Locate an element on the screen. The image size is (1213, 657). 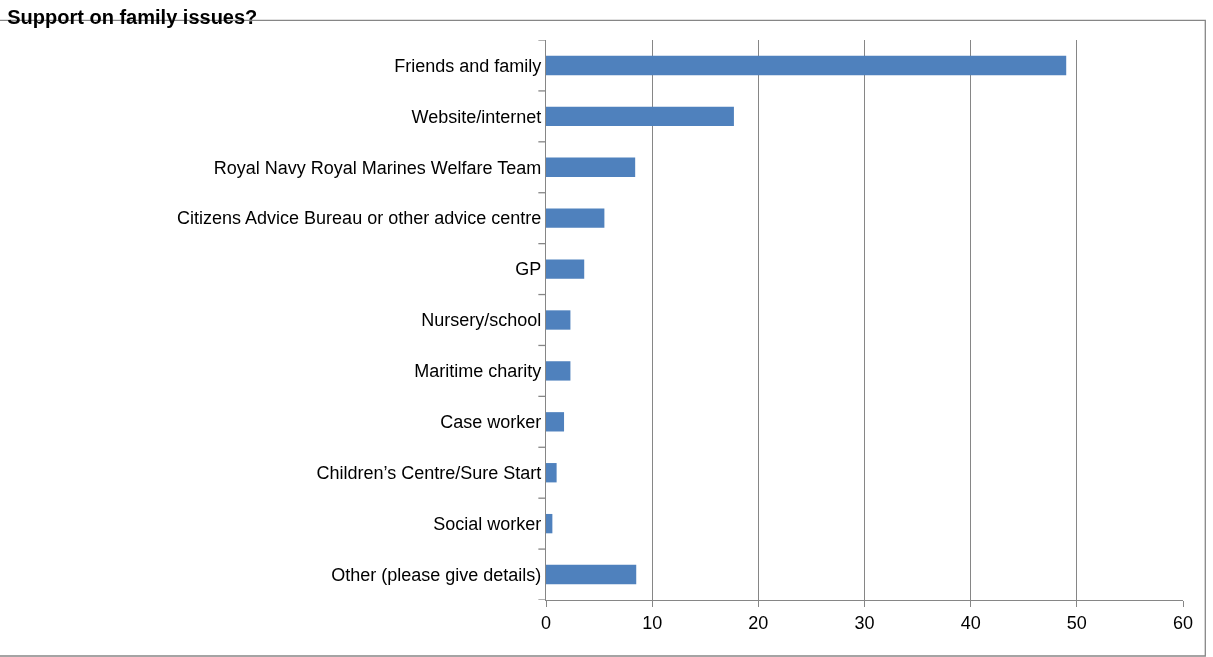
x-tick-label: 50 is located at coordinates (1076, 622).